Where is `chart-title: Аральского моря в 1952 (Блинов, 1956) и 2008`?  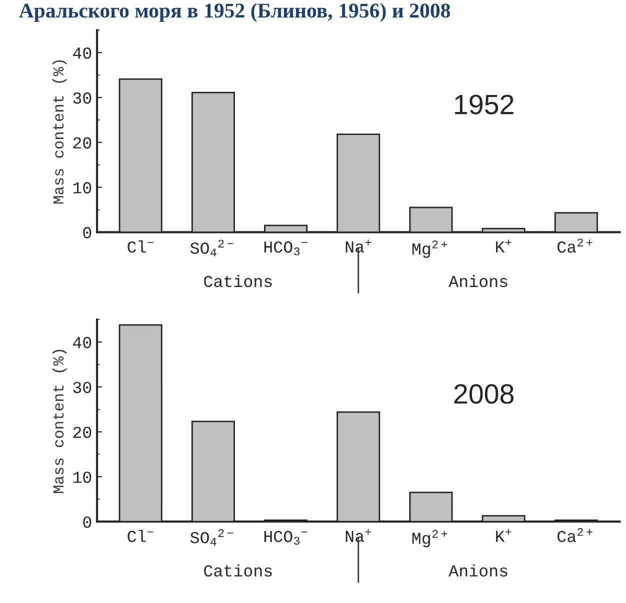
chart-title: Аральского моря в 1952 (Блинов, 1956) и 2008 is located at coordinates (234, 12).